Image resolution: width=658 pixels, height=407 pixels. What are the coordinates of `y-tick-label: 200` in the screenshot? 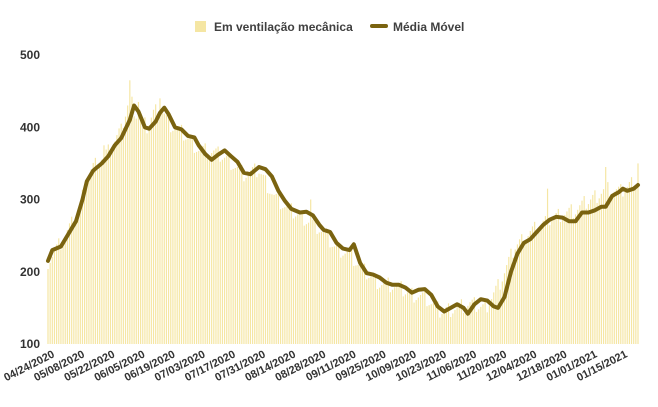 It's located at (30, 272).